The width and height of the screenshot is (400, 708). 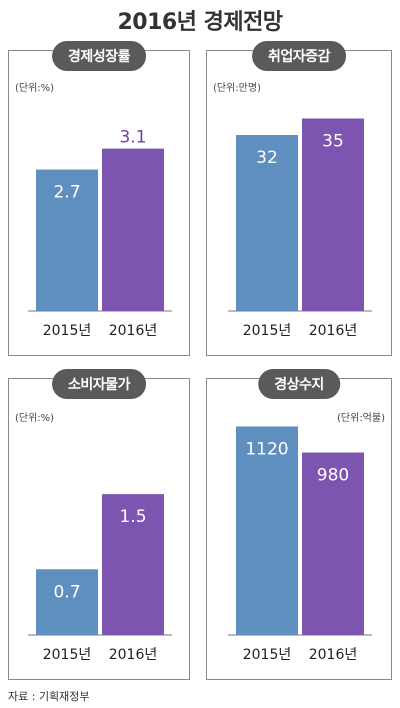 I want to click on page-title: 2016년 경제전망, so click(x=200, y=22).